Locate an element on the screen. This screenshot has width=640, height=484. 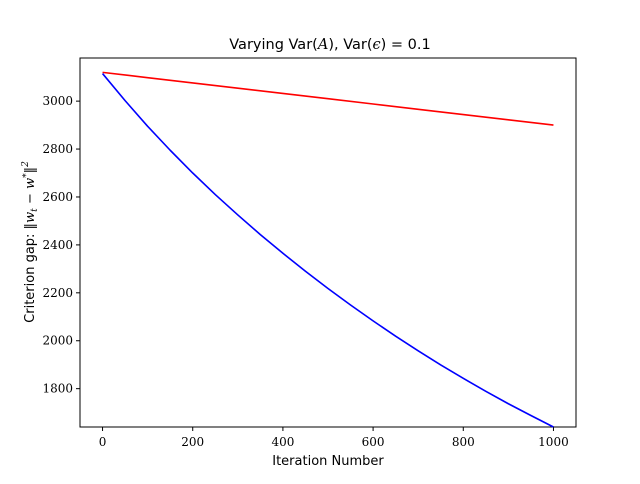
y-tick-label: 2600 is located at coordinates (57, 197).